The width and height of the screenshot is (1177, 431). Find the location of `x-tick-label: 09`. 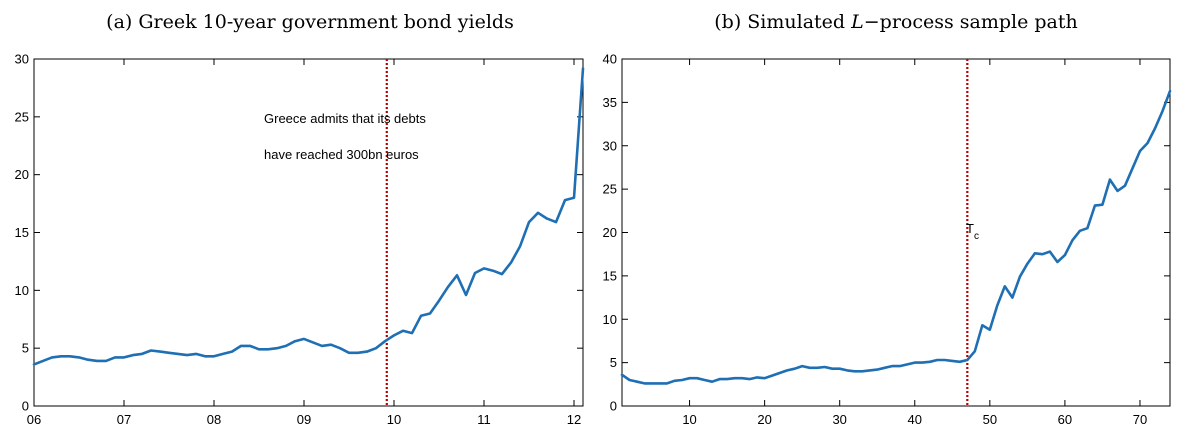

x-tick-label: 09 is located at coordinates (304, 419).